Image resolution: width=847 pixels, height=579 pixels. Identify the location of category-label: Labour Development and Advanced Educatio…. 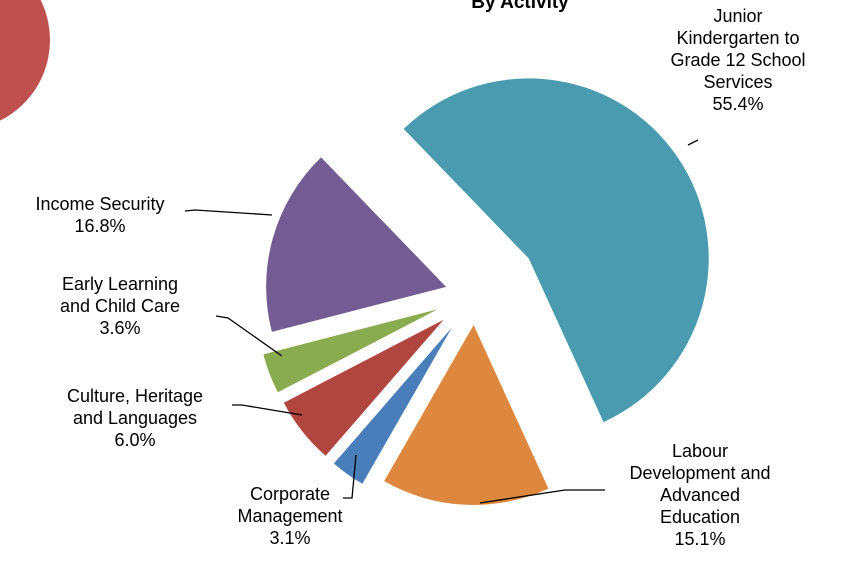
(700, 484).